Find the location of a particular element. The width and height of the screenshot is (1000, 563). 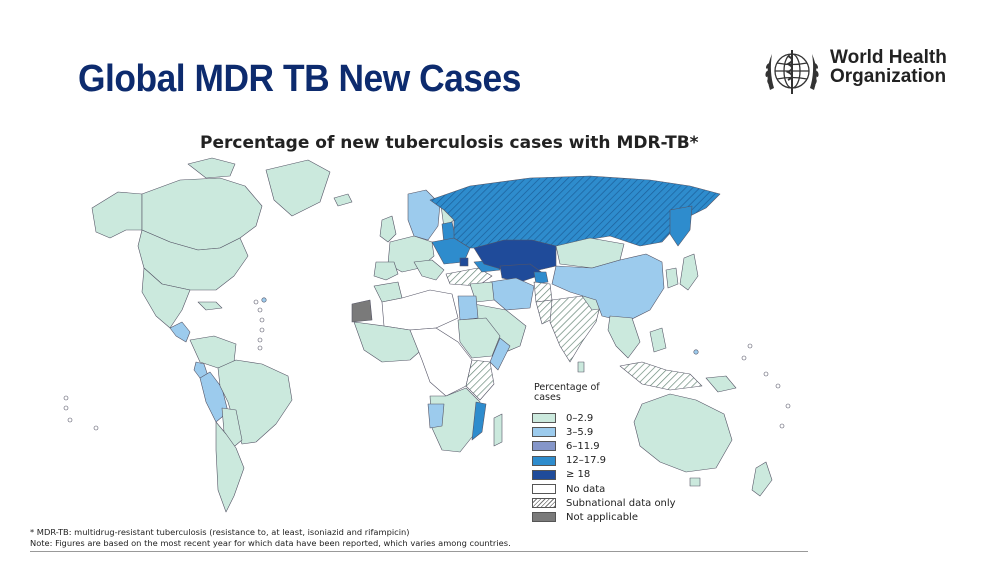

legend-item: Not applicable is located at coordinates (604, 517).